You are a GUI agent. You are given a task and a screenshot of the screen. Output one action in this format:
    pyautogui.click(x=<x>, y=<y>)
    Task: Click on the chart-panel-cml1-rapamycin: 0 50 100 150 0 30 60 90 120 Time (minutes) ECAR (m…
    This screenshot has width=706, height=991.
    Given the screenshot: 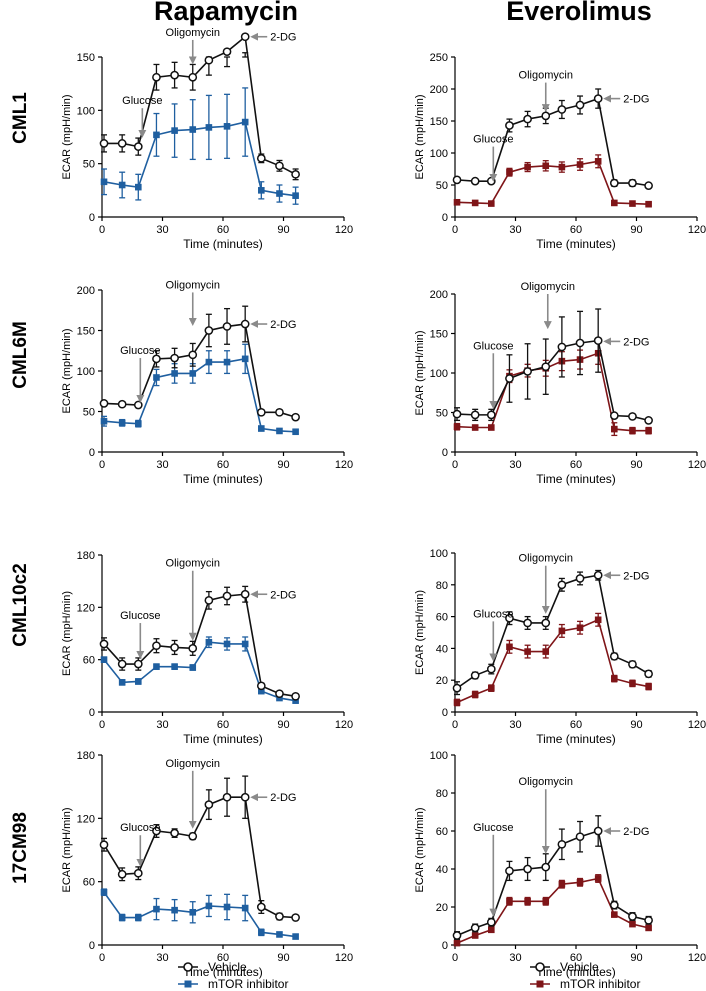 What is the action you would take?
    pyautogui.click(x=207, y=139)
    